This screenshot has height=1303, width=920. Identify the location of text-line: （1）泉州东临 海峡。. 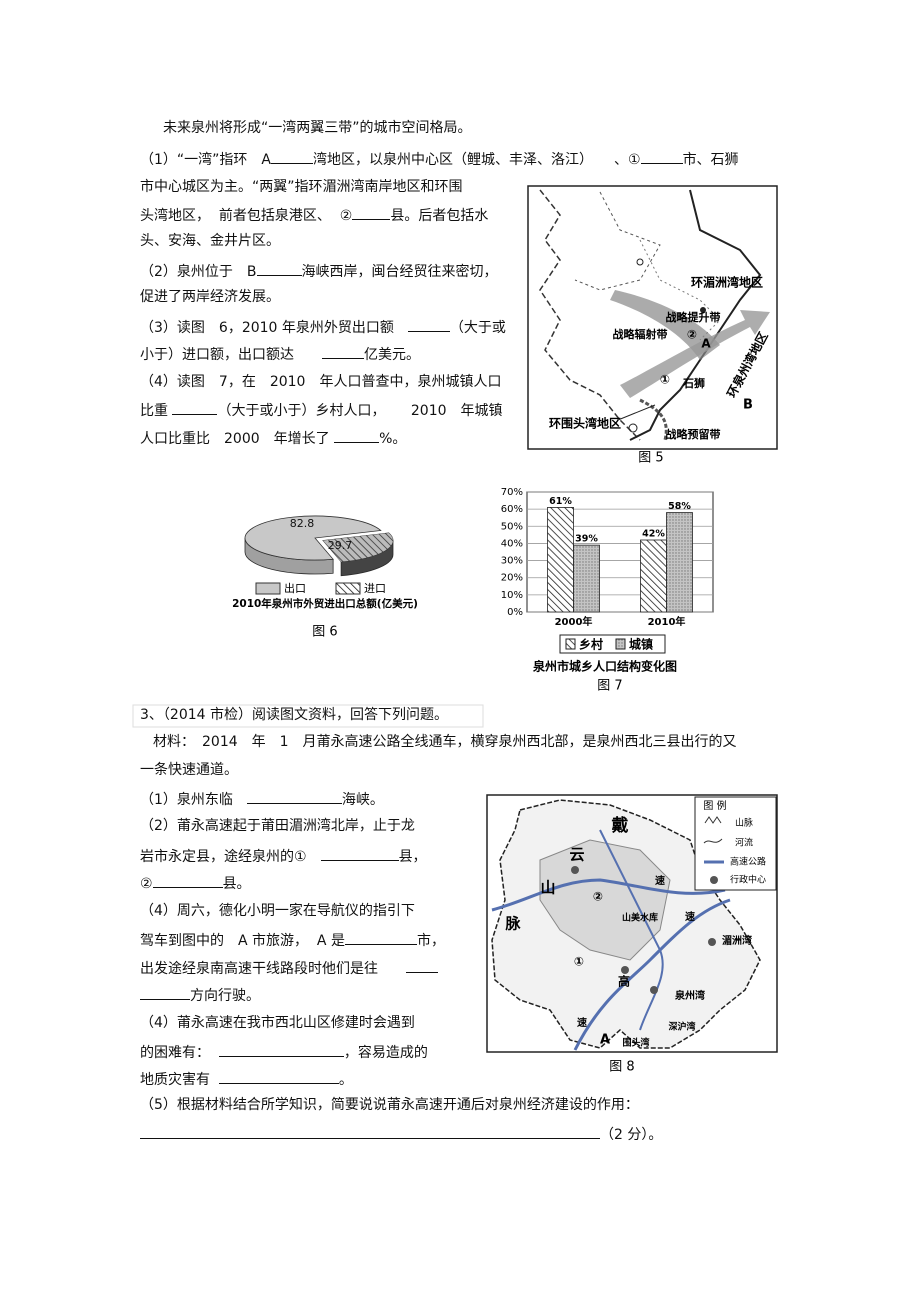
(262, 799).